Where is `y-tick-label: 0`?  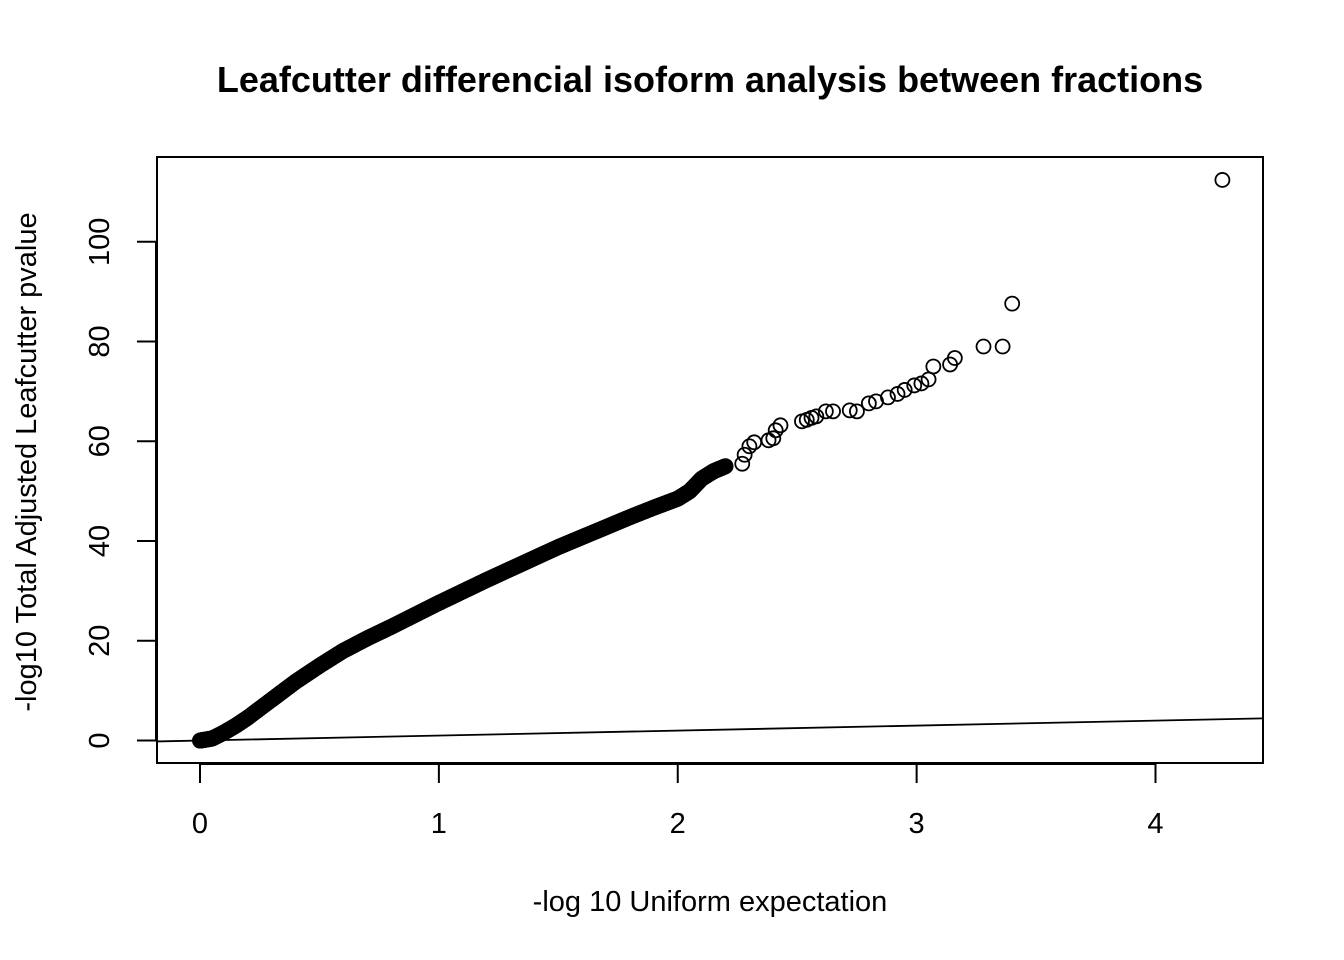
y-tick-label: 0 is located at coordinates (100, 740).